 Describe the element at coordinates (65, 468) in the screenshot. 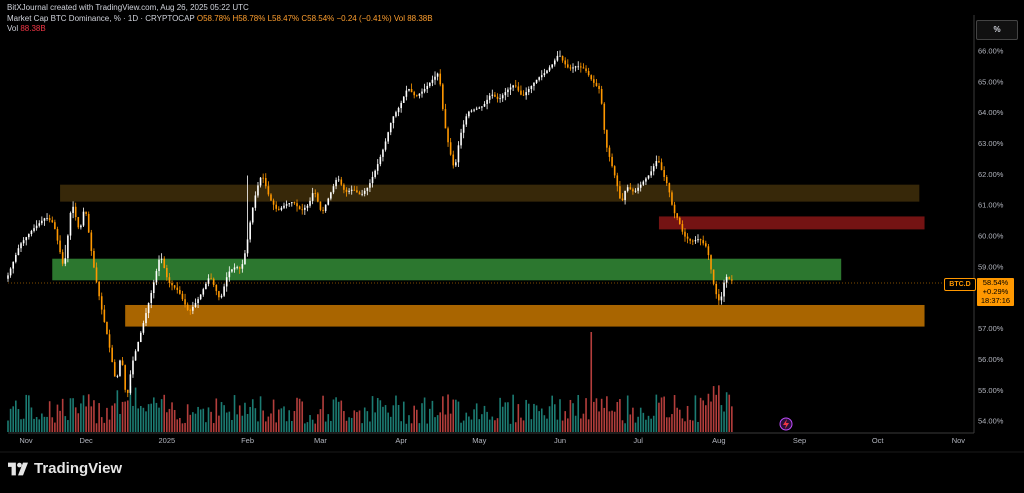

I see `tradingview-branding: TradingView` at that location.